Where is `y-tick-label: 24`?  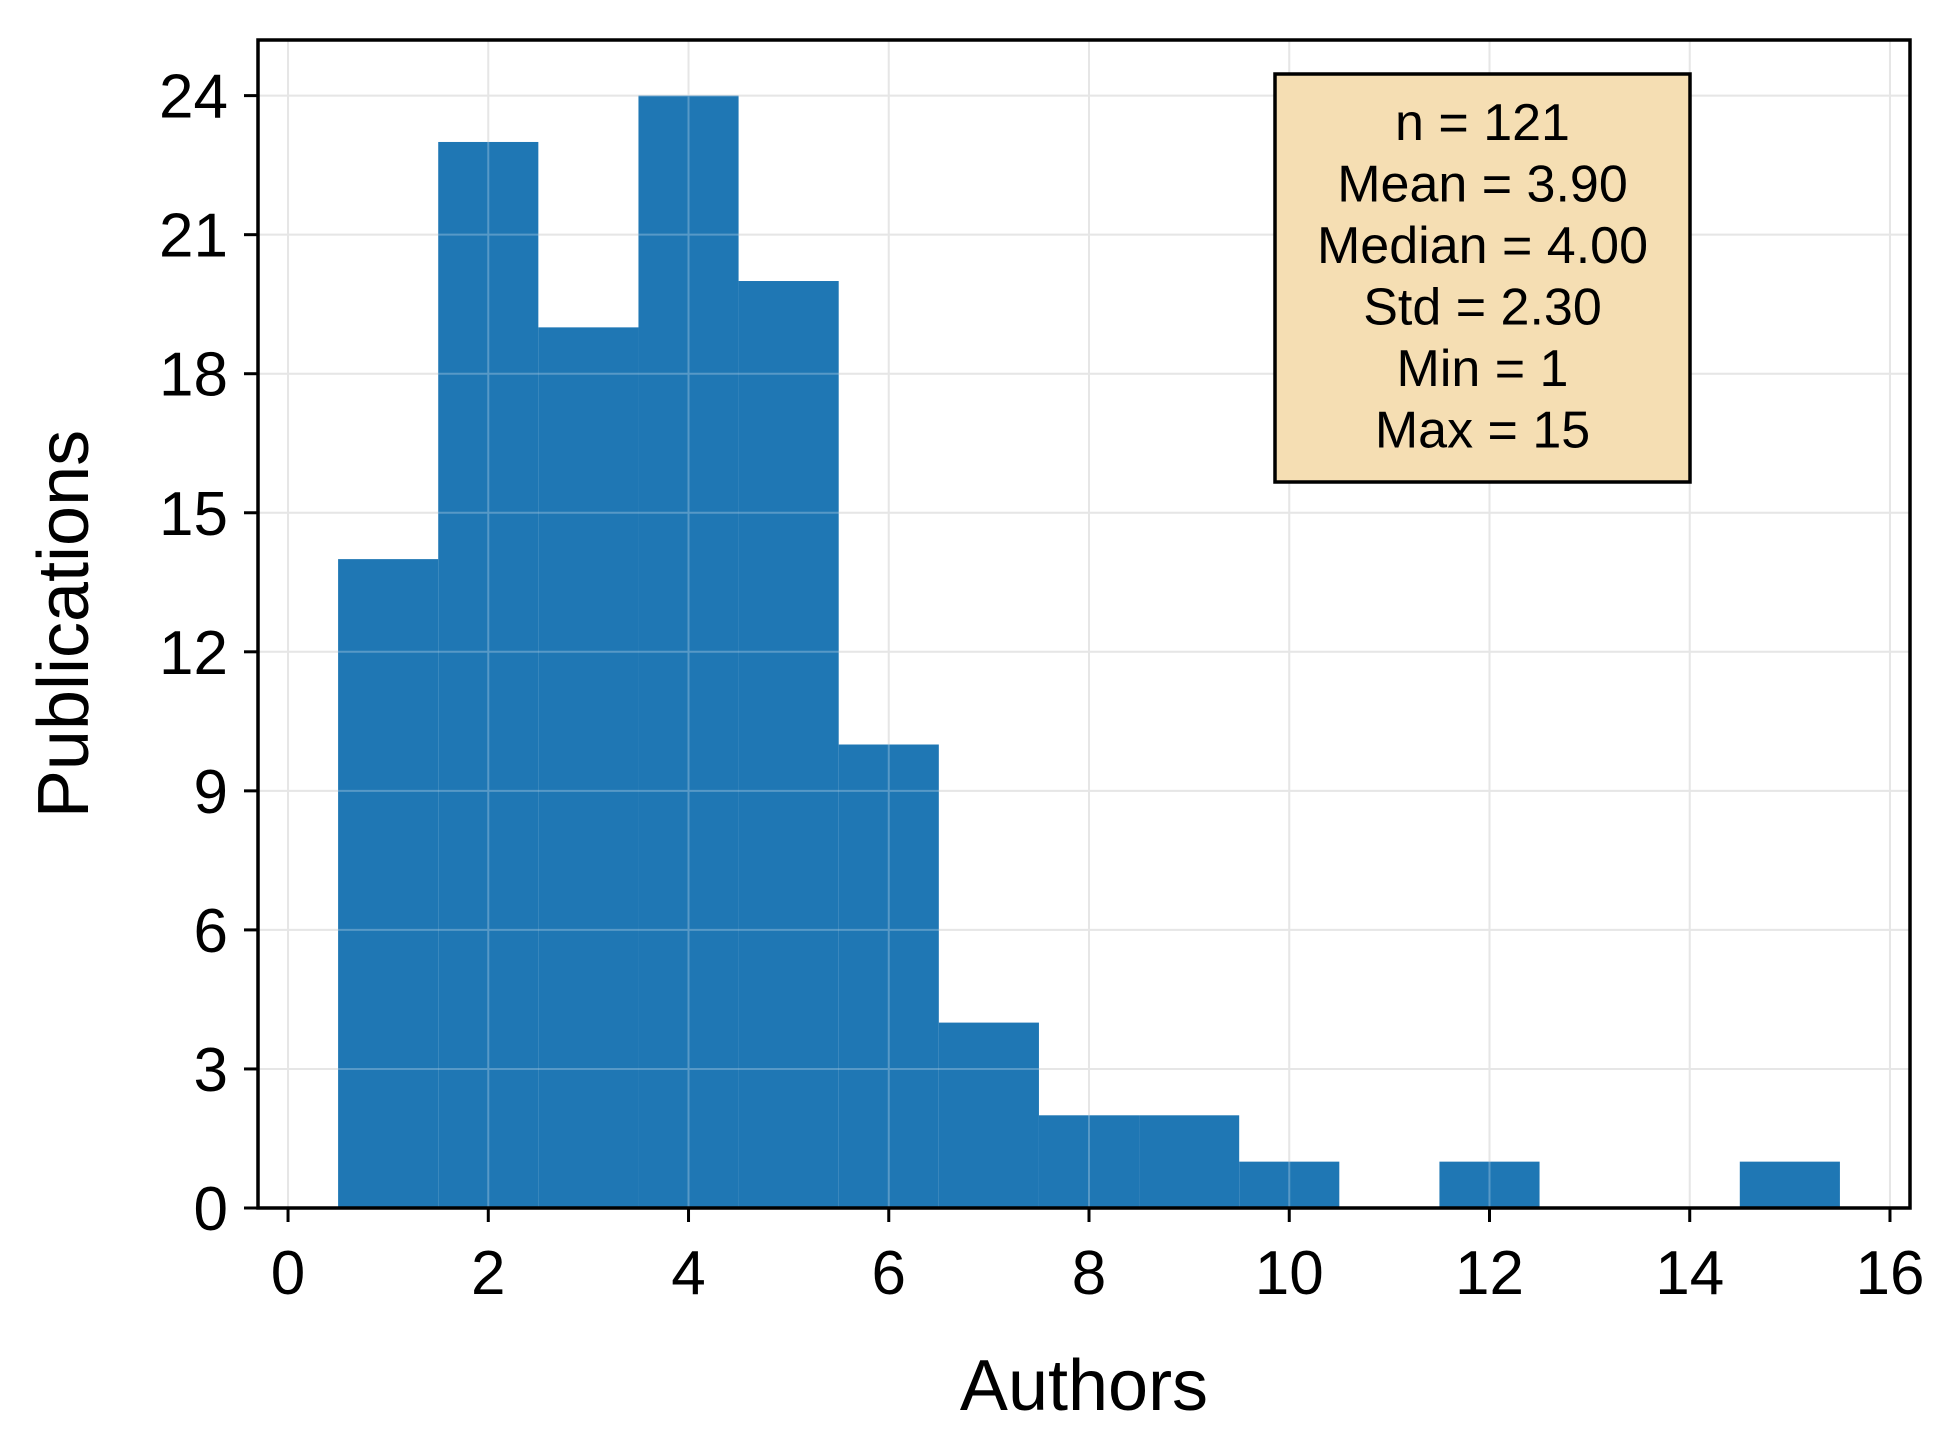
y-tick-label: 24 is located at coordinates (193, 97).